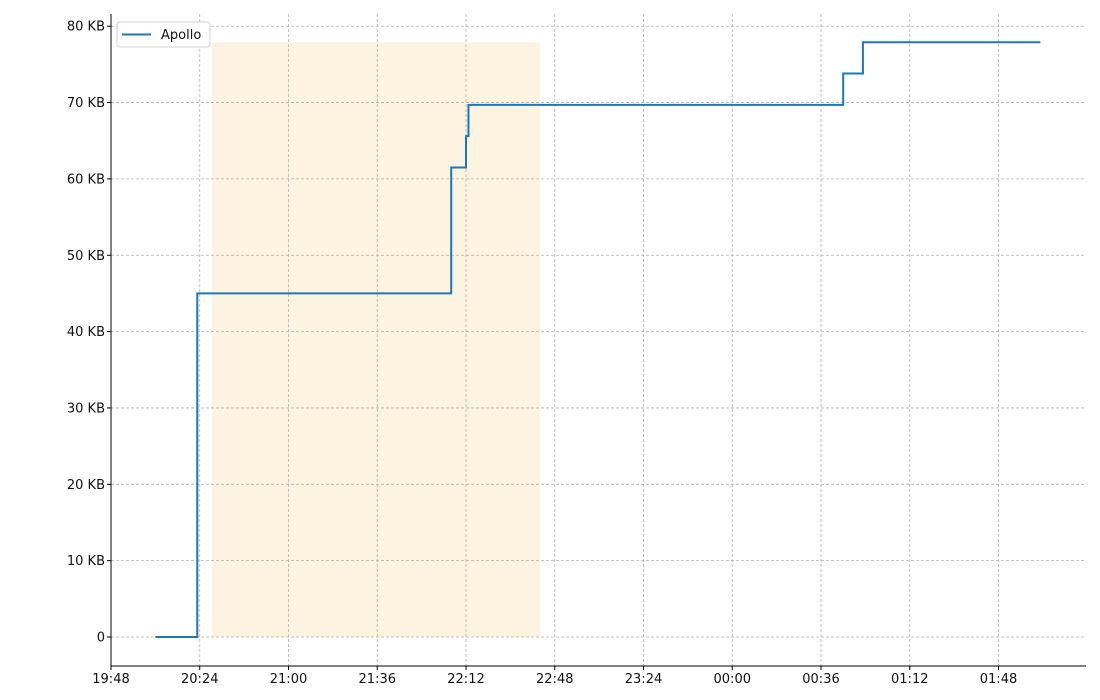 This screenshot has height=700, width=1100. What do you see at coordinates (86, 332) in the screenshot?
I see `y-tick-label: 40 KB` at bounding box center [86, 332].